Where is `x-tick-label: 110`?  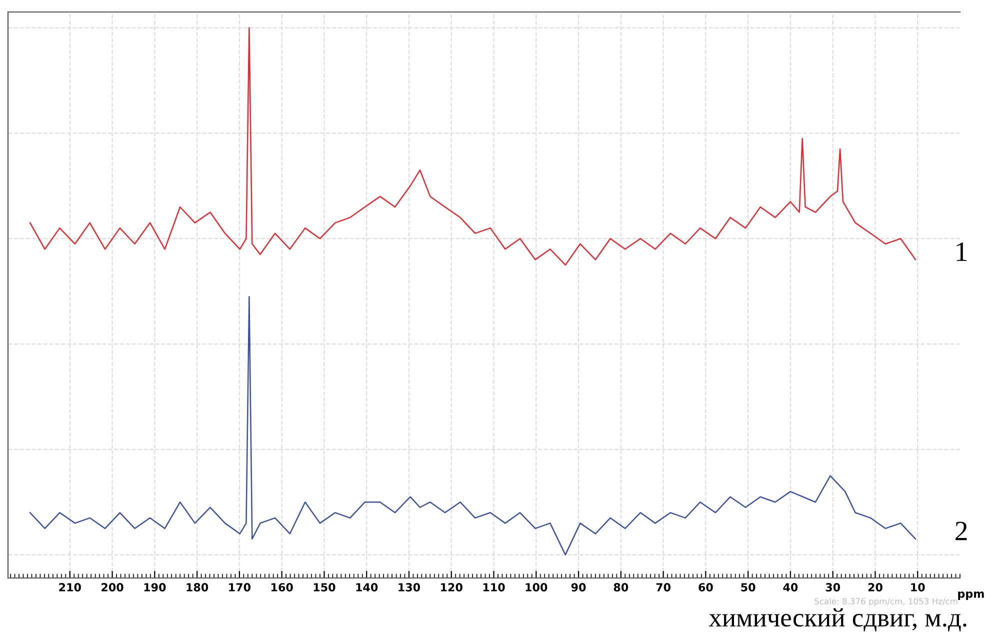 x-tick-label: 110 is located at coordinates (494, 587).